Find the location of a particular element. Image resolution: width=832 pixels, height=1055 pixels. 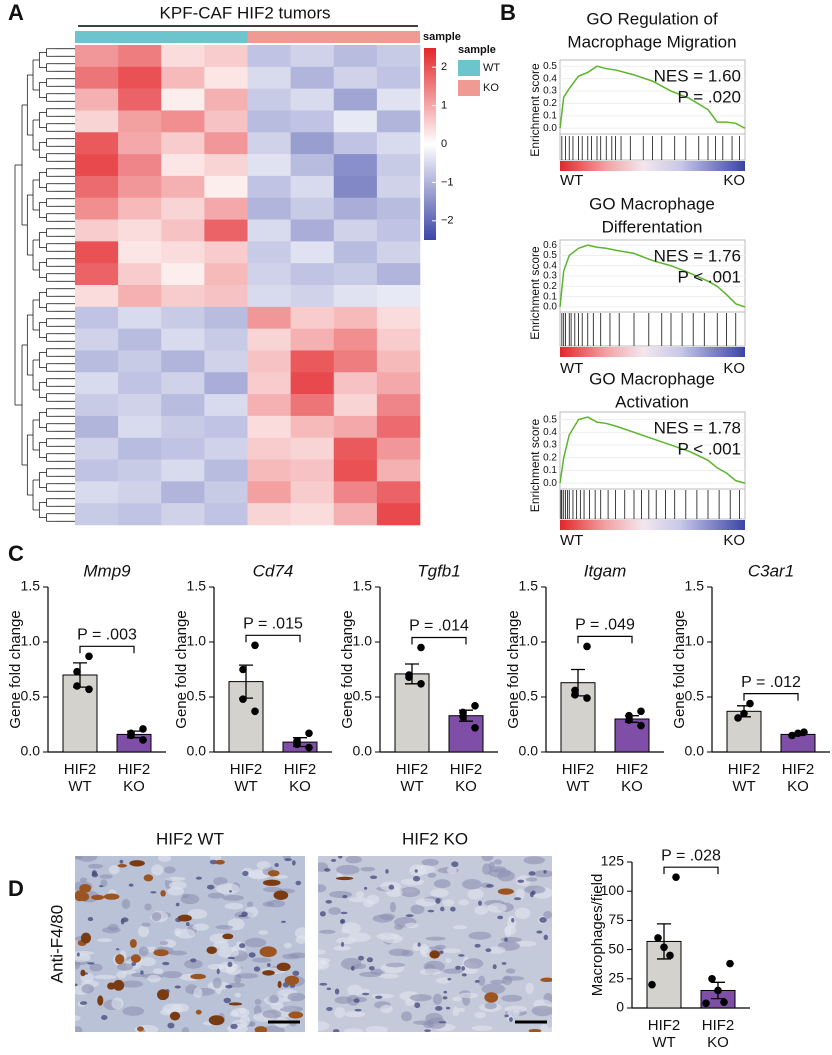

panel-label: B is located at coordinates (508, 12).